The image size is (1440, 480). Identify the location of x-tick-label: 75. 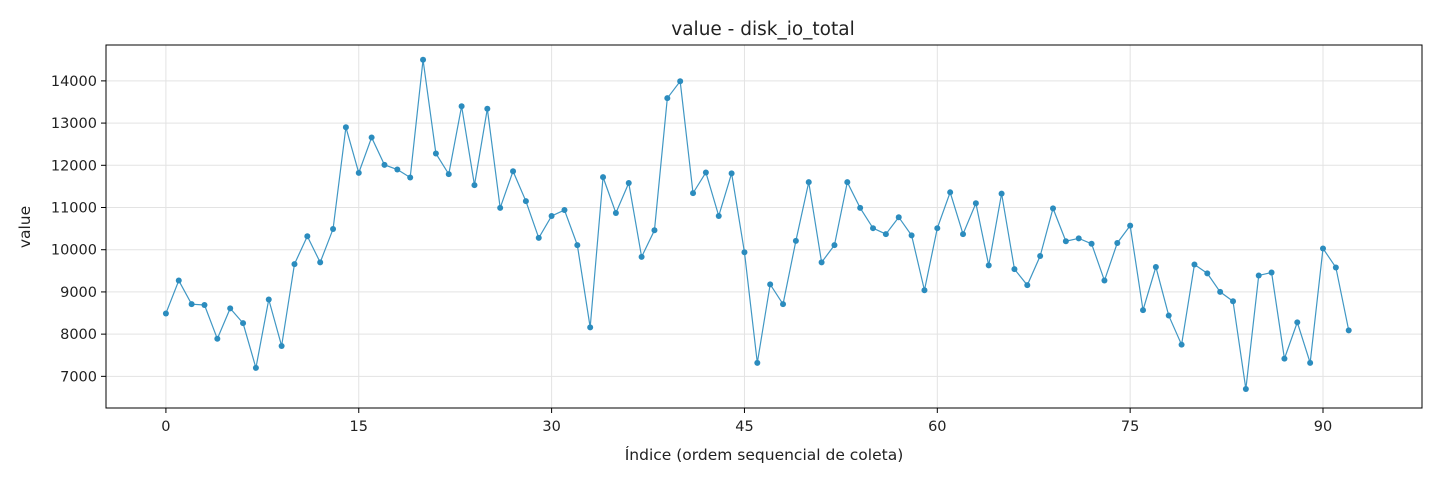
(1130, 427).